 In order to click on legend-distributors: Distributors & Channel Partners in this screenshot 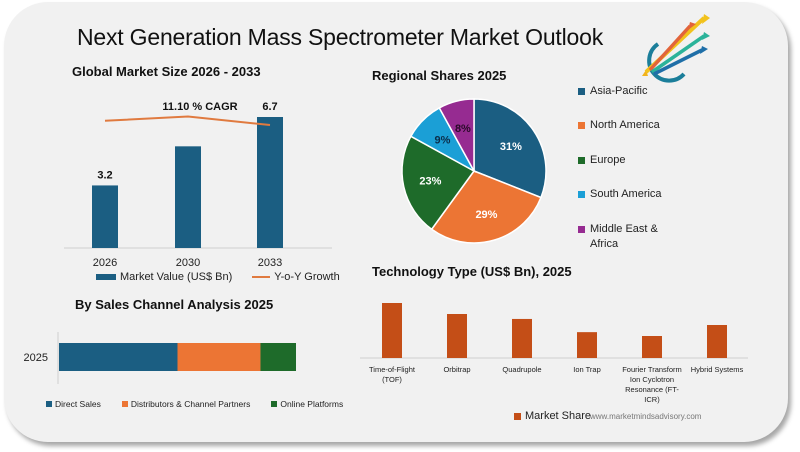, I will do `click(190, 404)`.